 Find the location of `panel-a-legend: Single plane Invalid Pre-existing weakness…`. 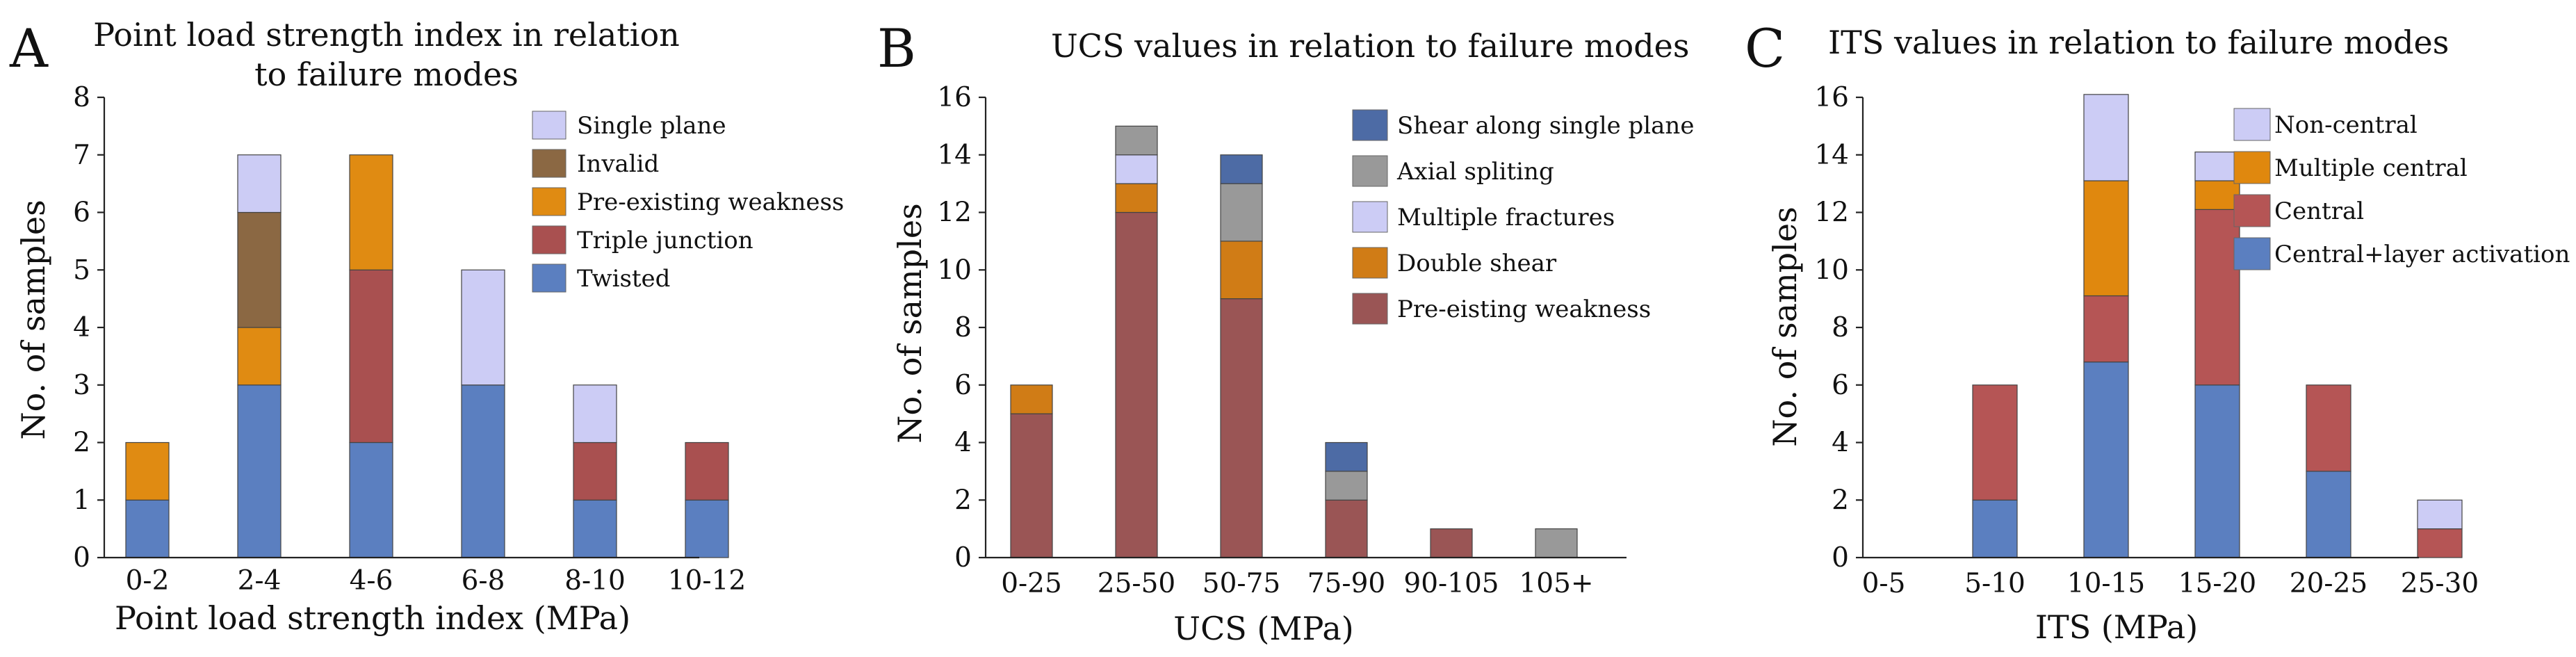

panel-a-legend: Single plane Invalid Pre-existing weakness… is located at coordinates (688, 202).